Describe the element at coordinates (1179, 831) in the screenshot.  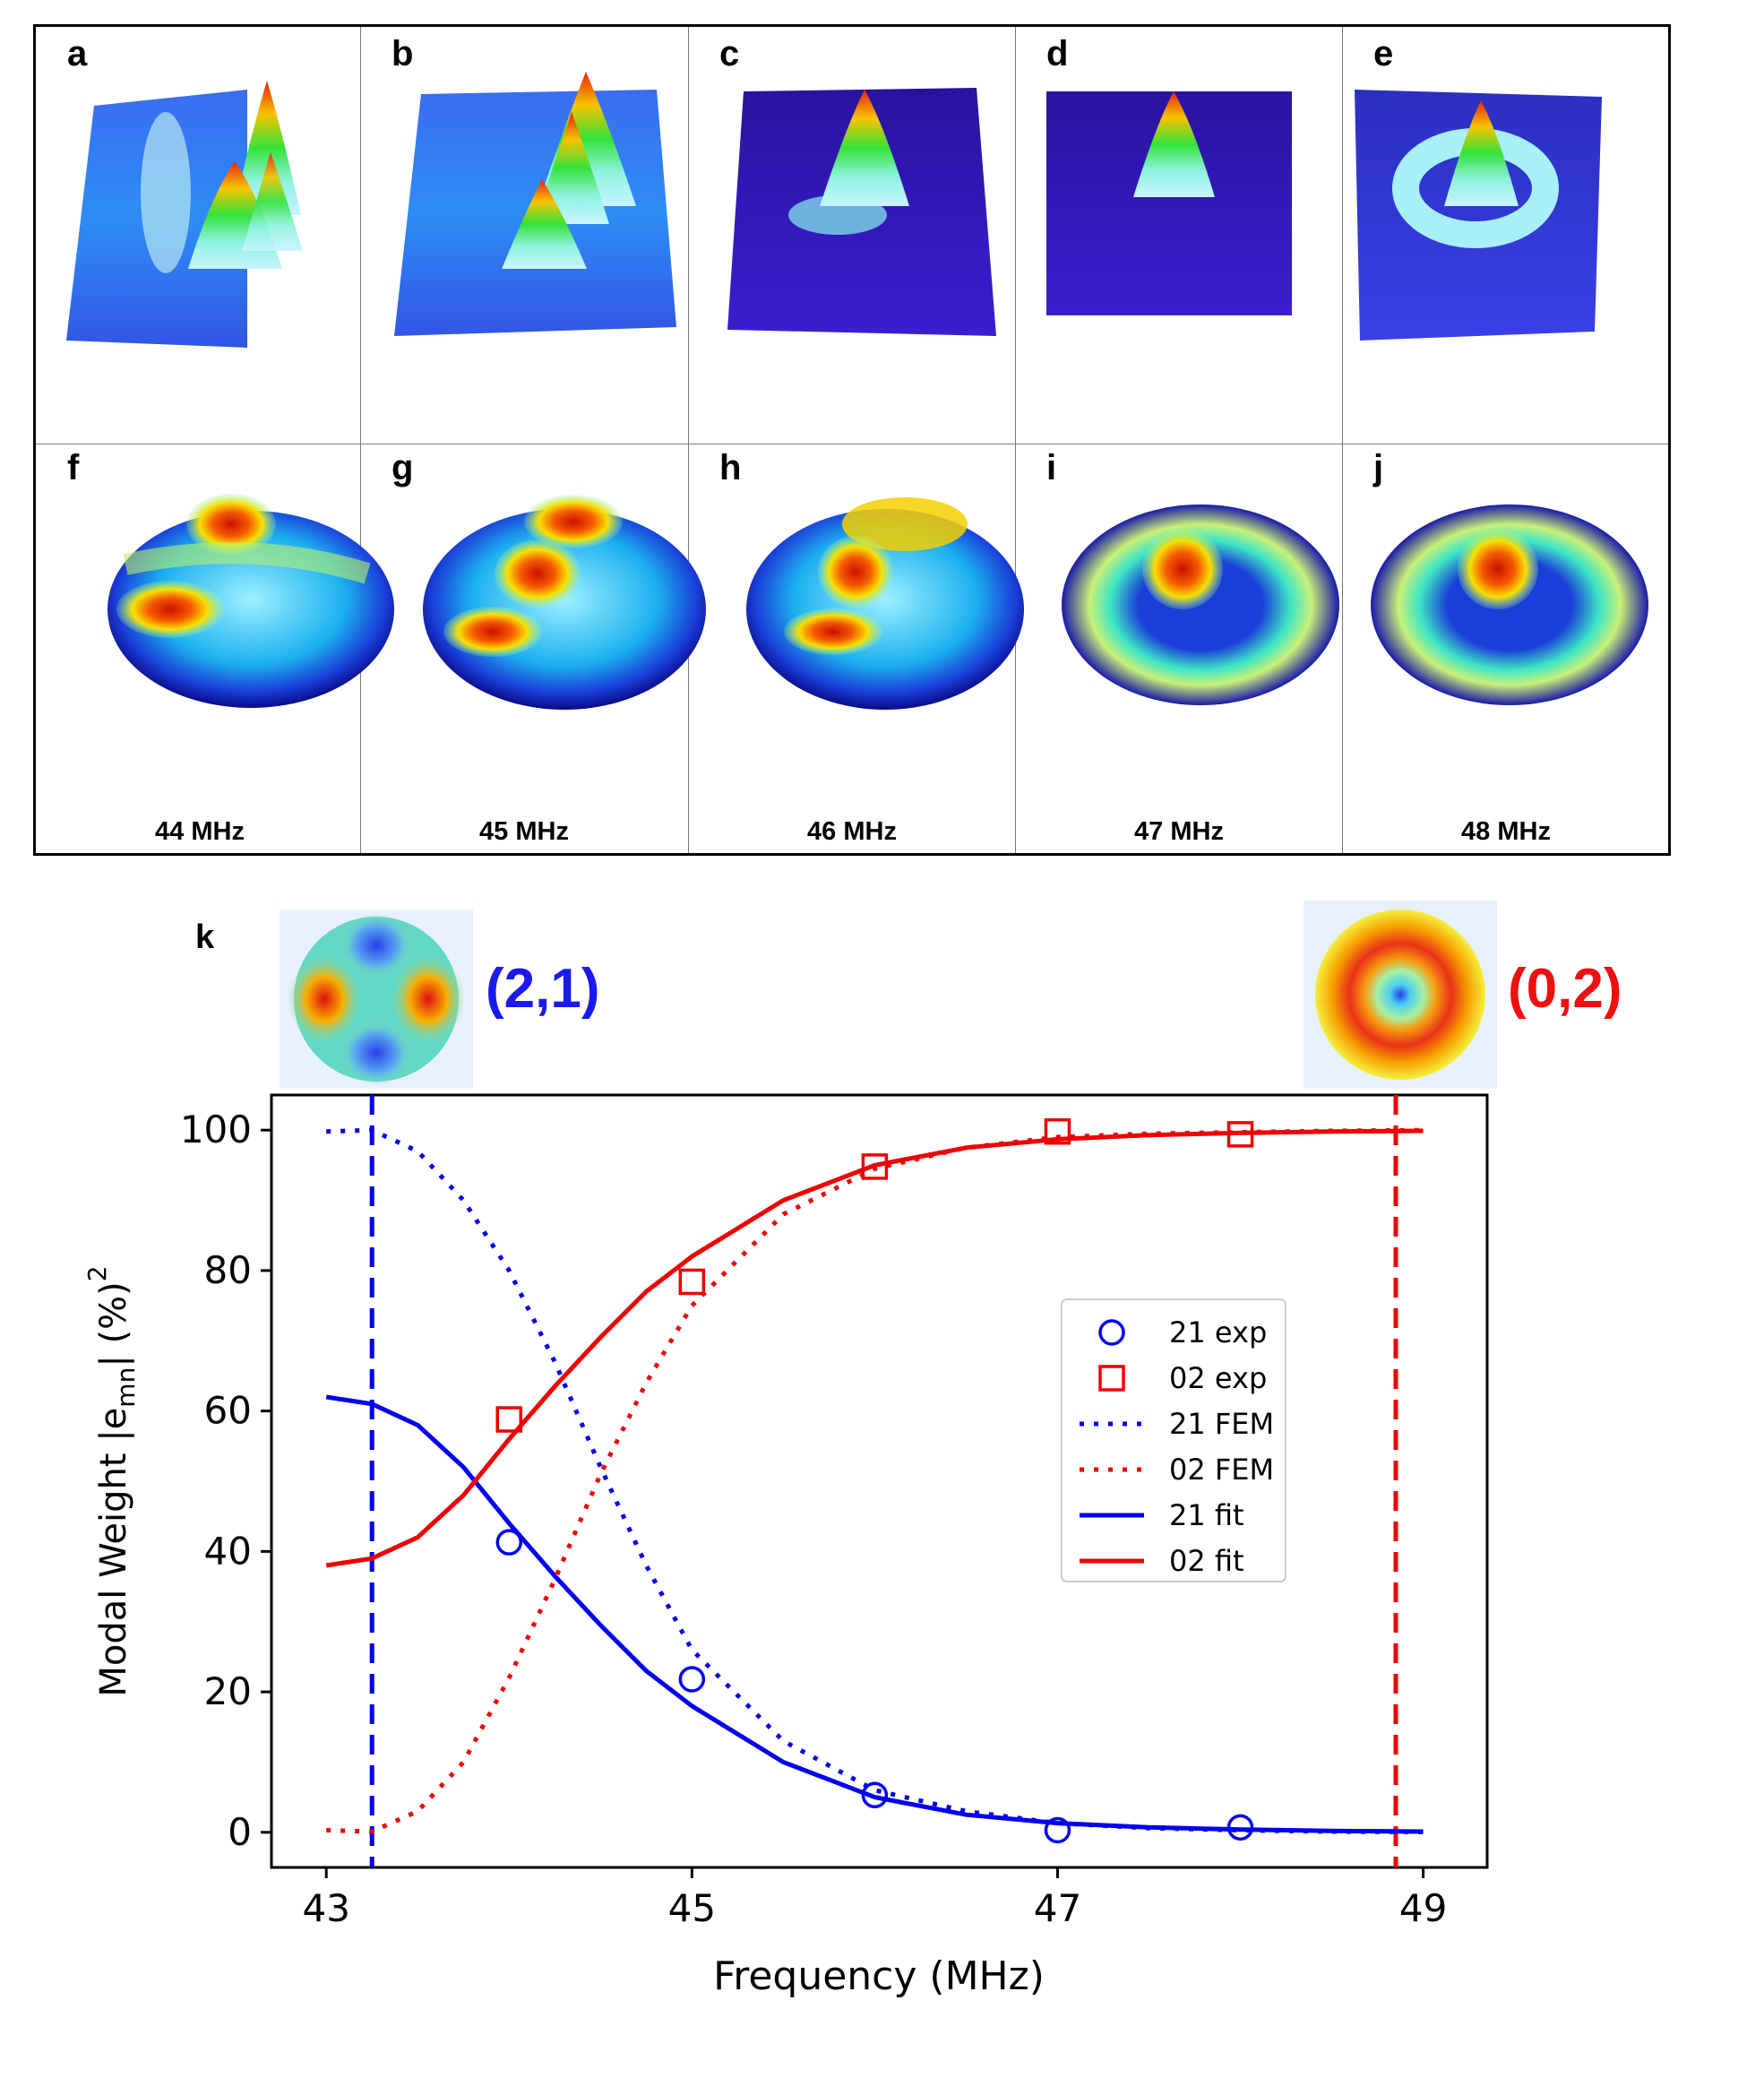
I see `frequency-label: 47 MHz` at that location.